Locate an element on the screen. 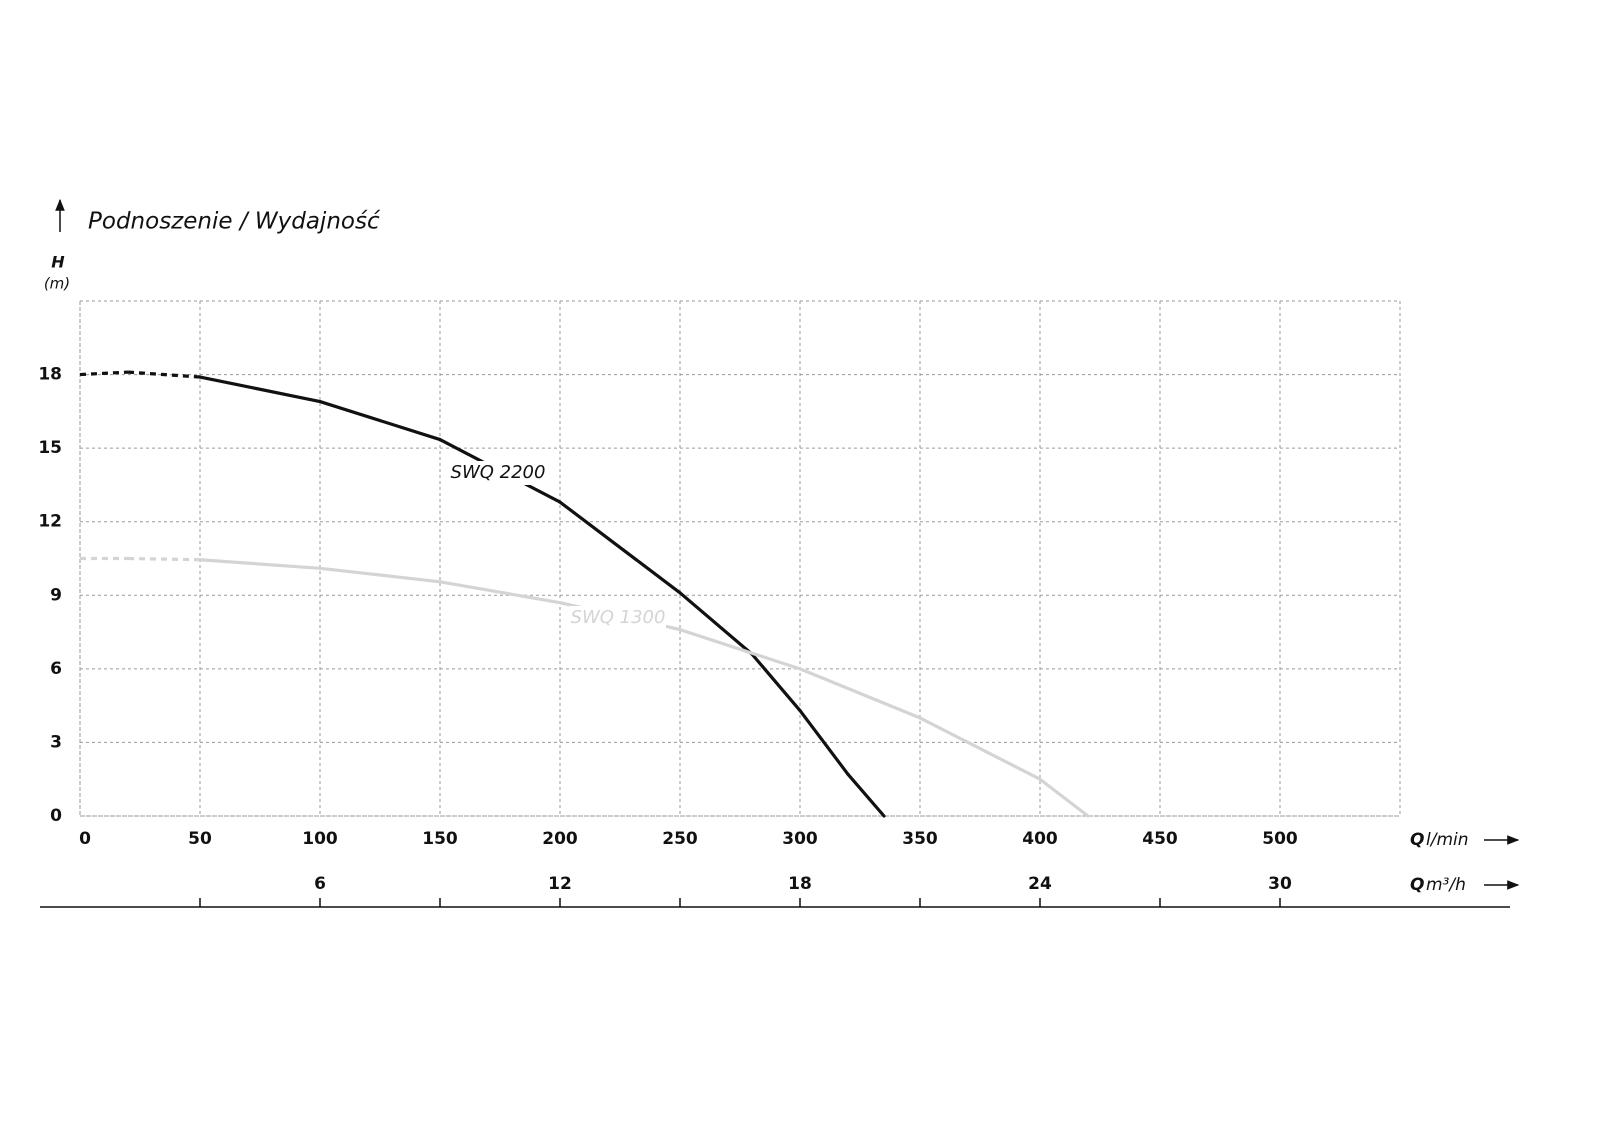 Image resolution: width=1600 pixels, height=1143 pixels. x-tick-label: 100 is located at coordinates (320, 839).